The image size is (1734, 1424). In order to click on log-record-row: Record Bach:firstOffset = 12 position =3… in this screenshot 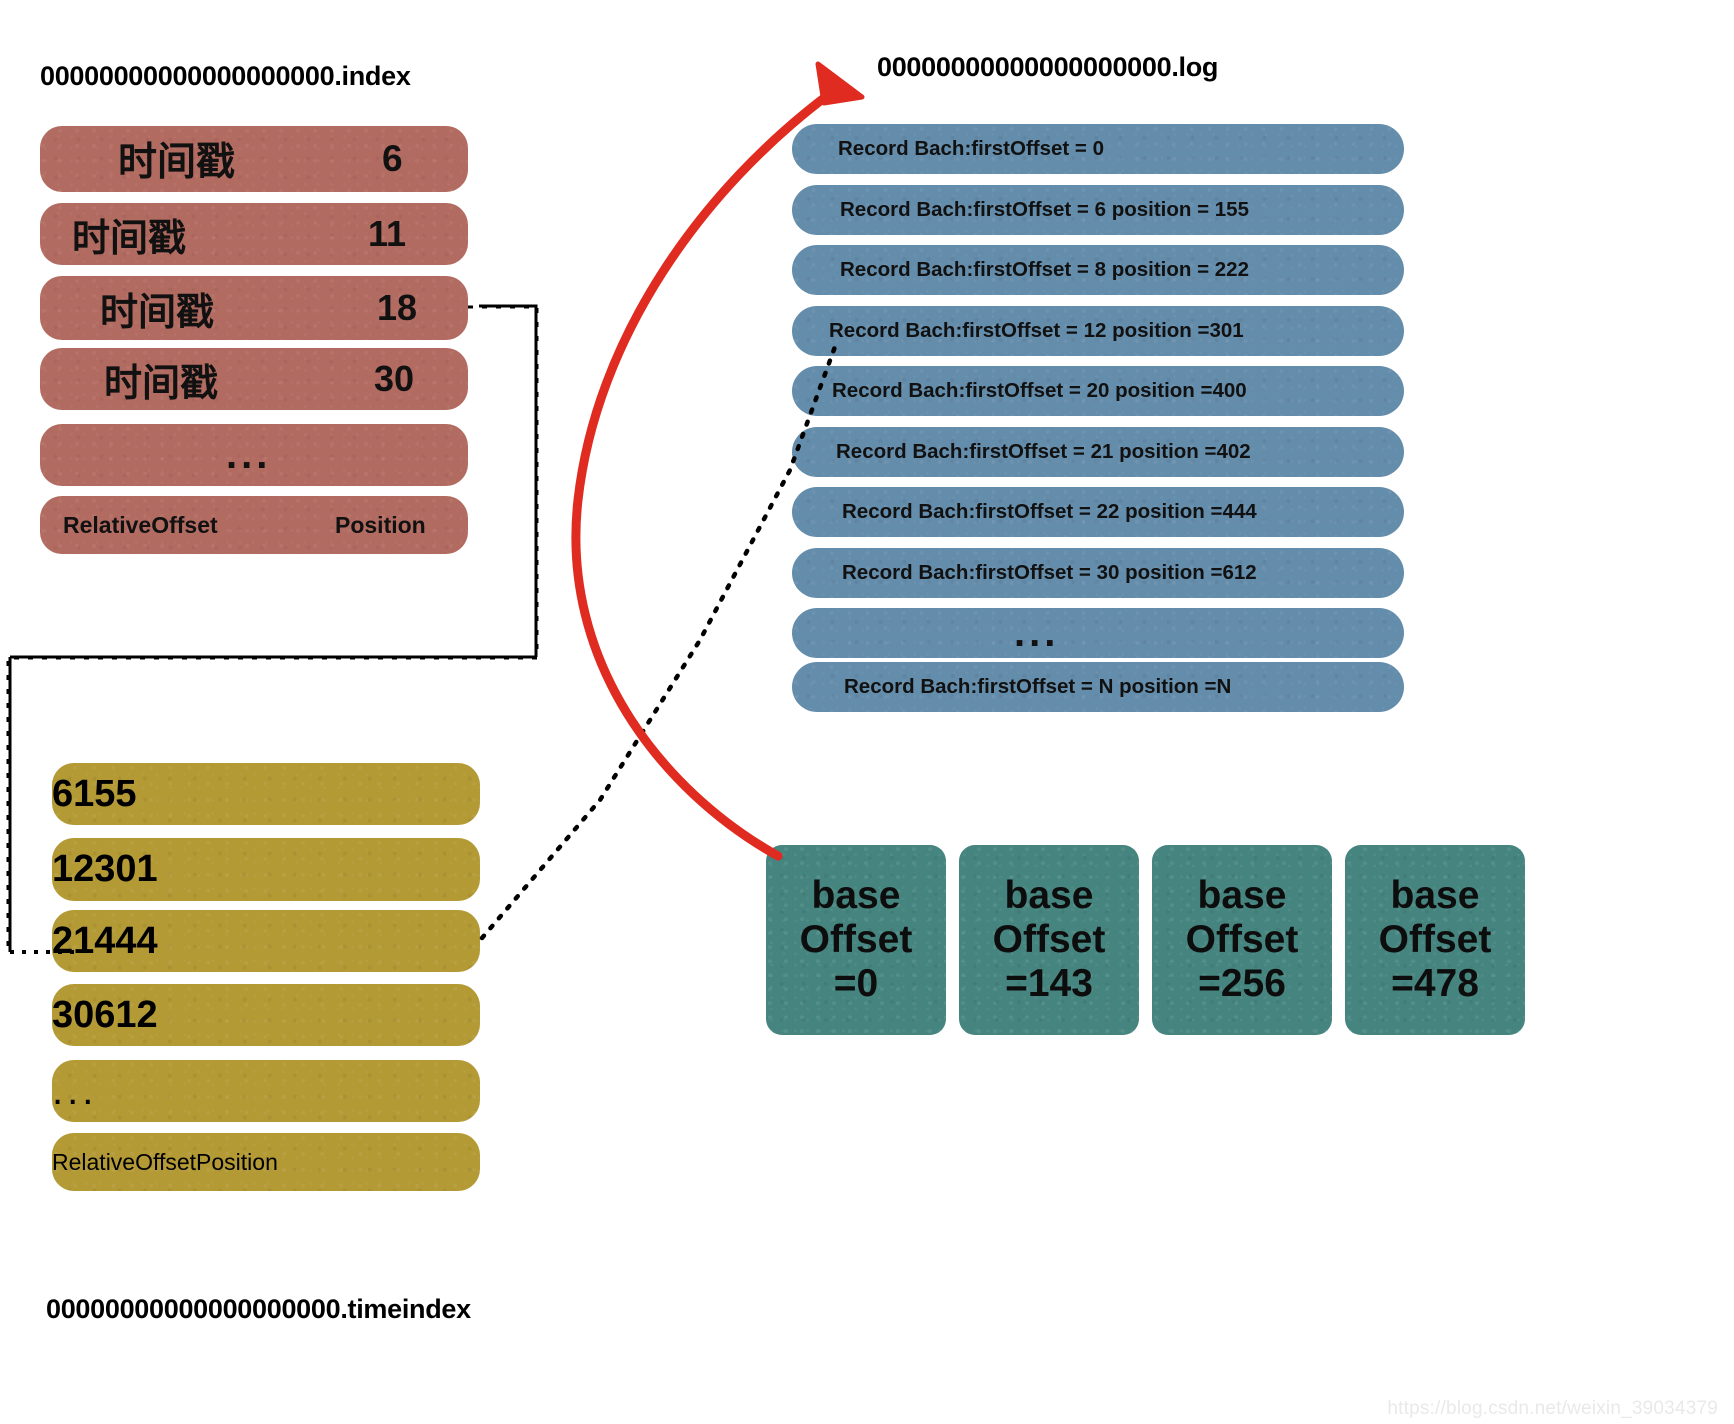, I will do `click(1098, 331)`.